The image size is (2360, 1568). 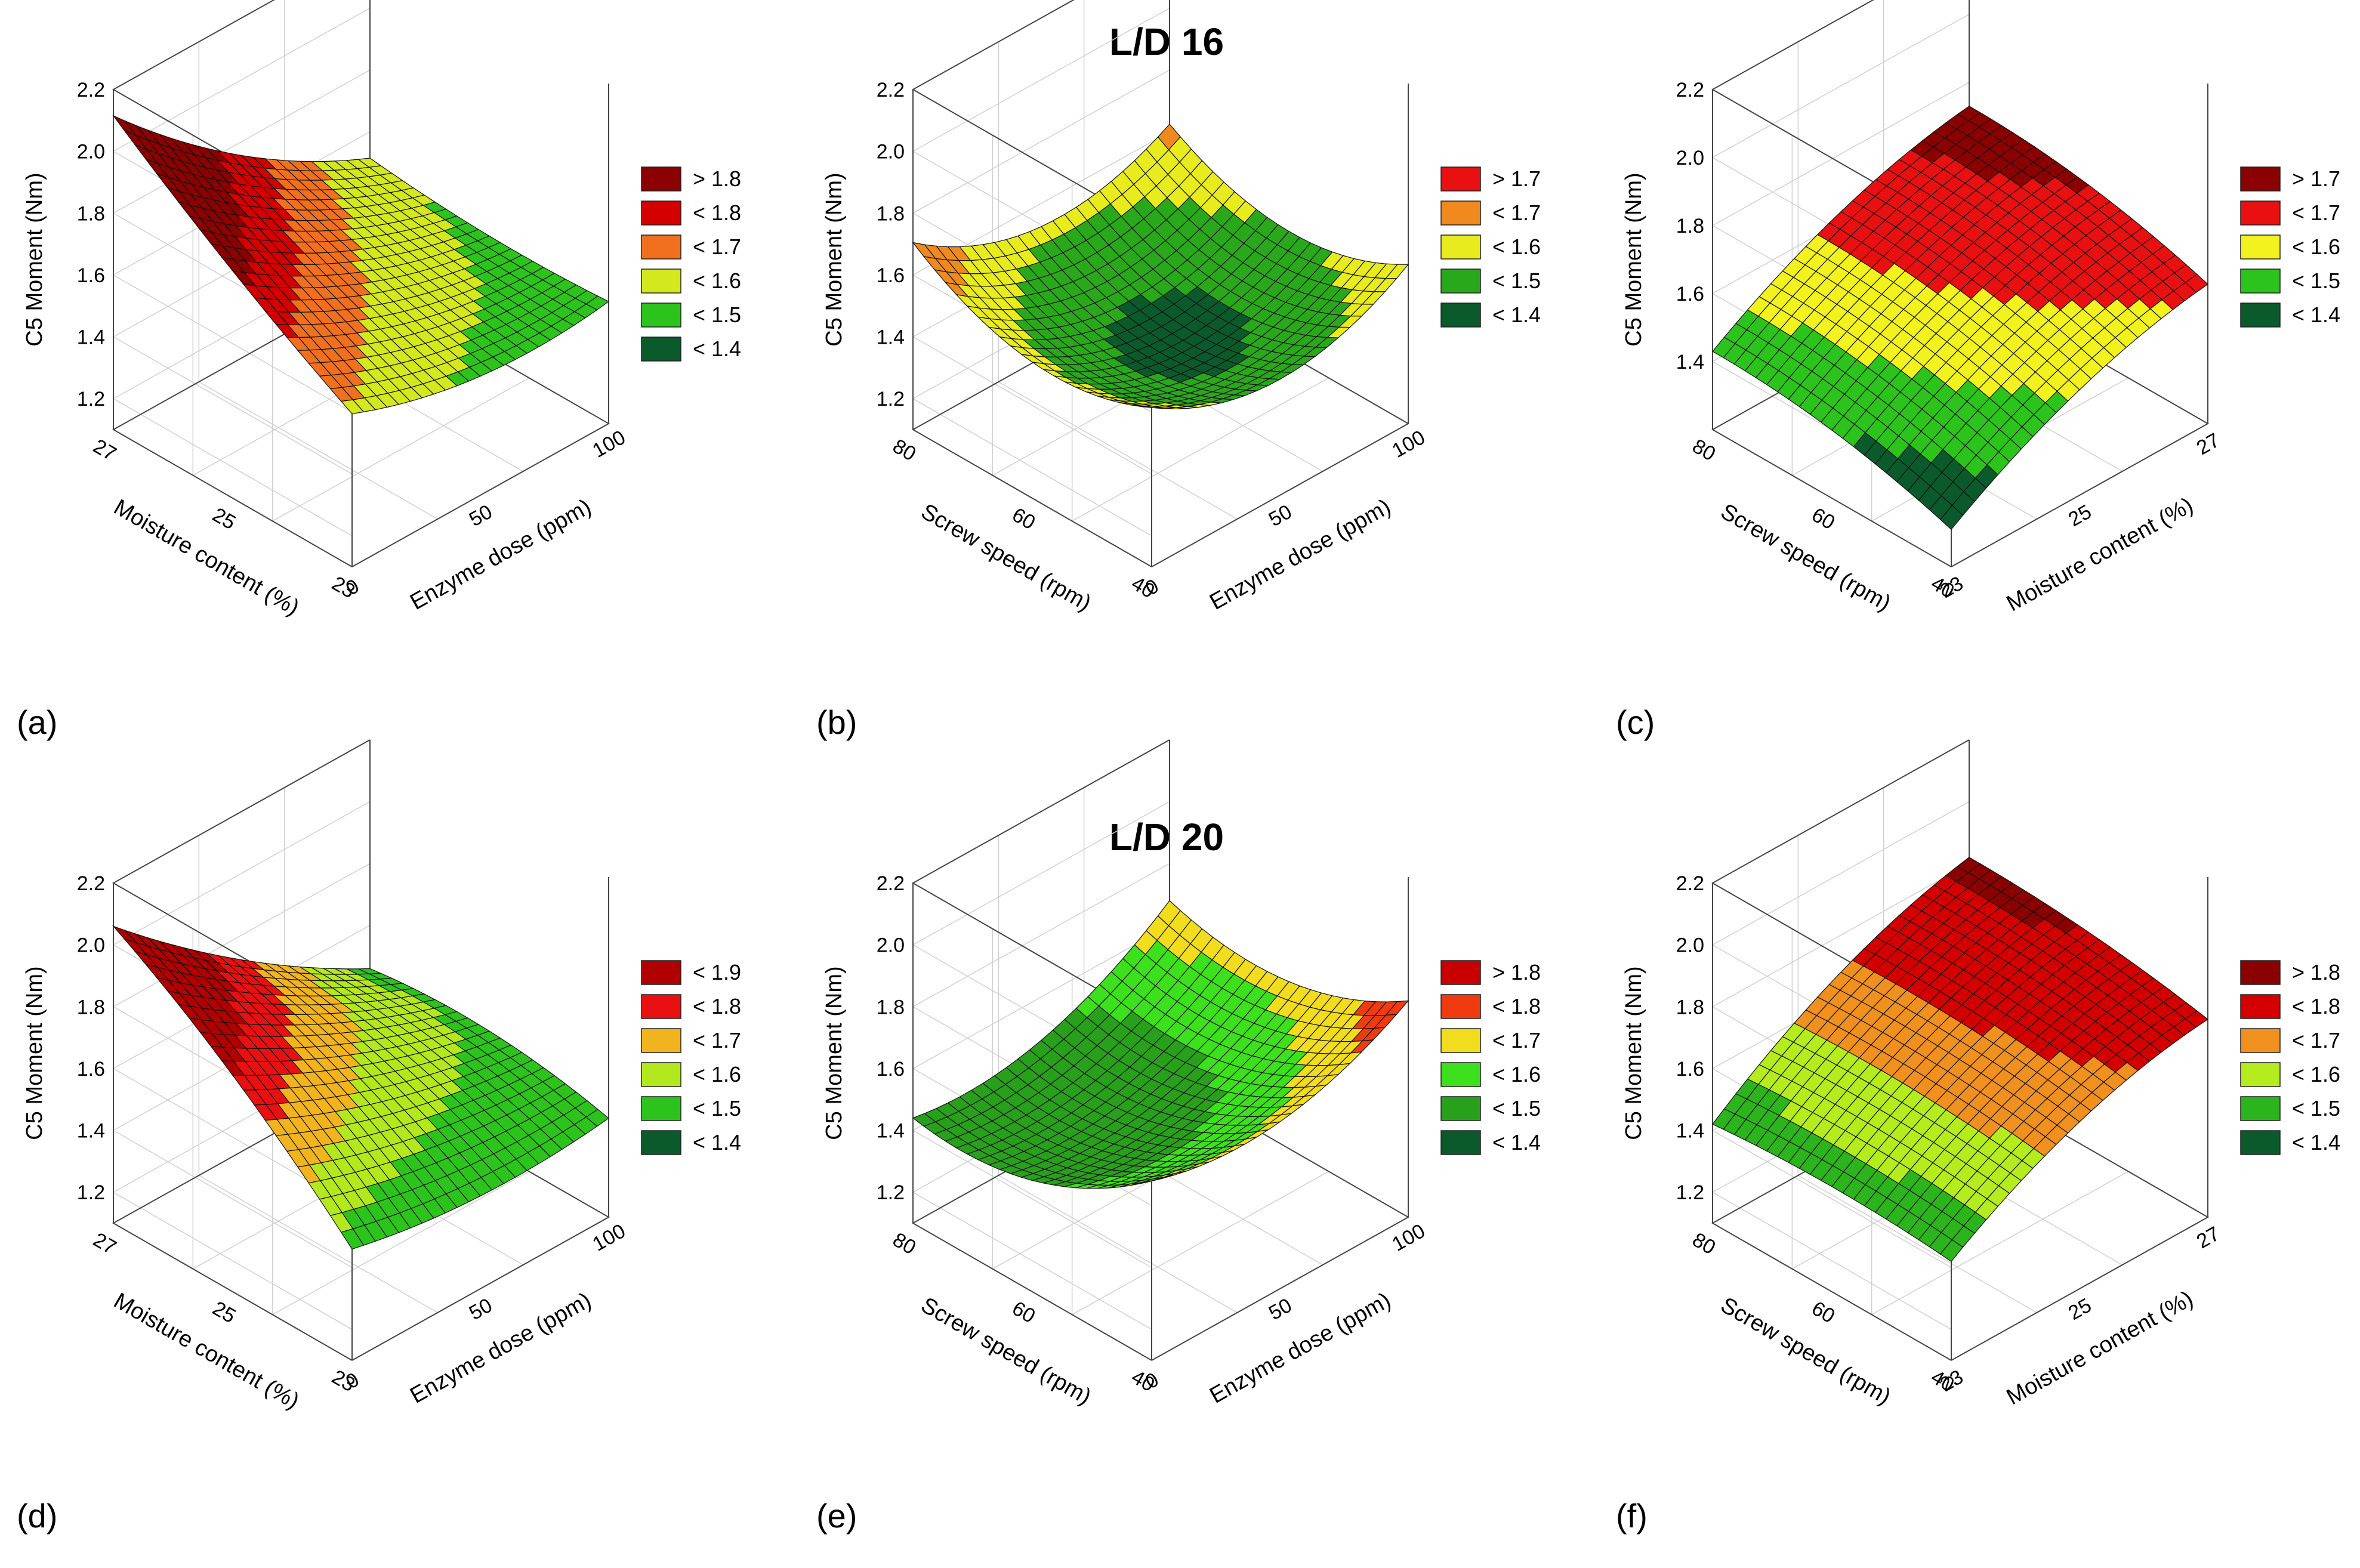 What do you see at coordinates (1516, 178) in the screenshot?
I see `legend-entry: > 1.7` at bounding box center [1516, 178].